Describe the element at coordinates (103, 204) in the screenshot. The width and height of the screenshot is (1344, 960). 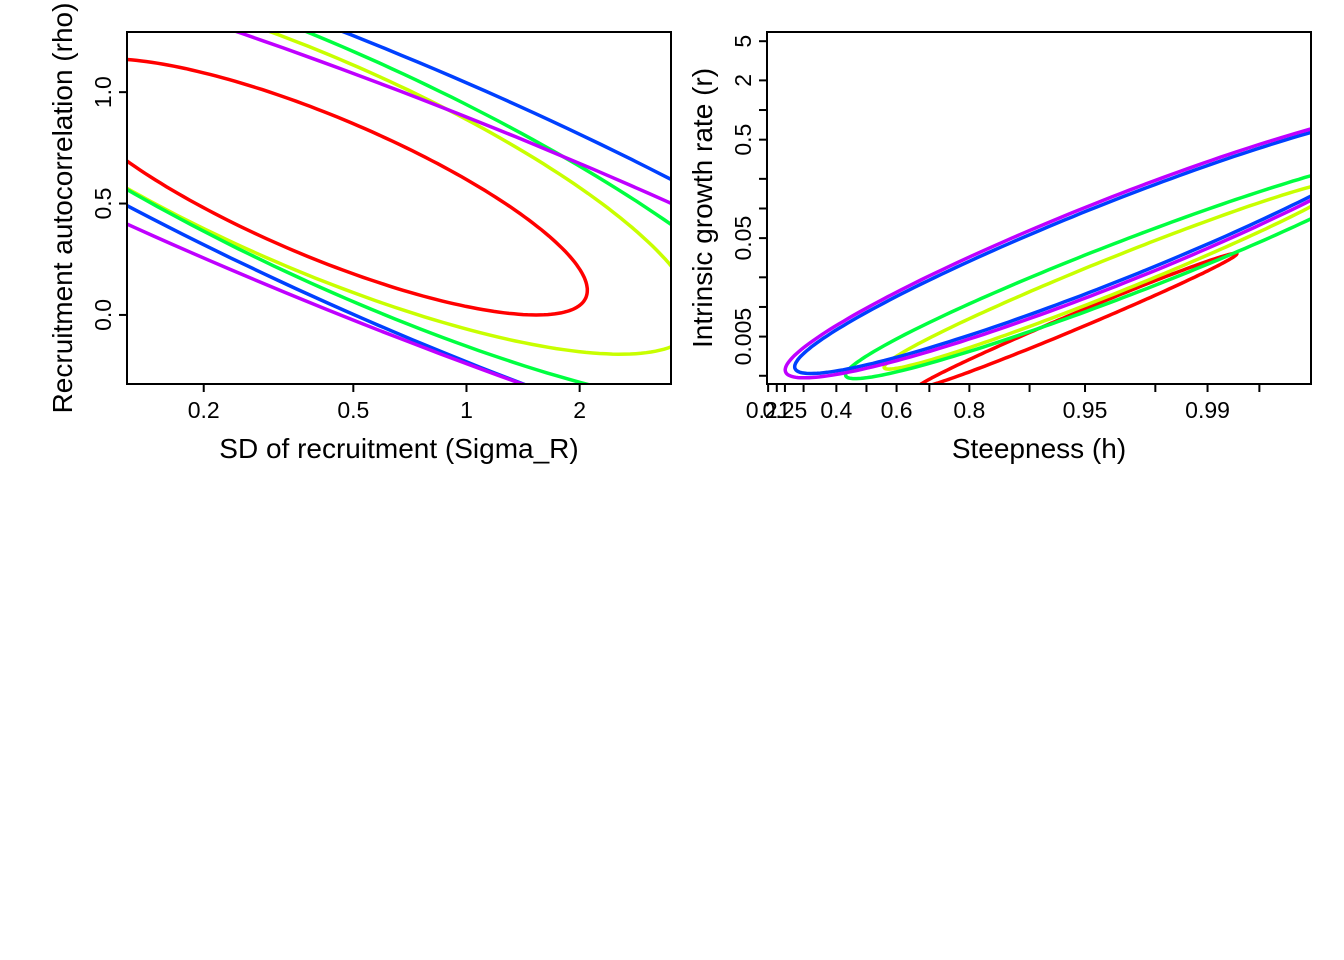
I see `left-y-tick-label-1: 0.5` at that location.